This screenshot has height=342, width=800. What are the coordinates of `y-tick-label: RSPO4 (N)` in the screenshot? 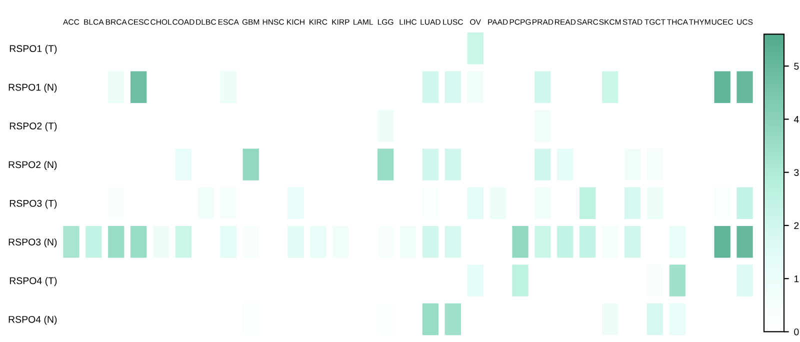 It's located at (32, 320).